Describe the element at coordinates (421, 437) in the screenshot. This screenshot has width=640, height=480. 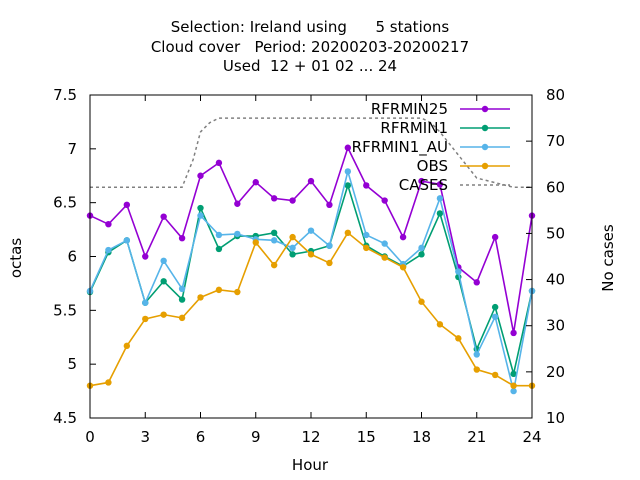
I see `x-tick-label: 18` at that location.